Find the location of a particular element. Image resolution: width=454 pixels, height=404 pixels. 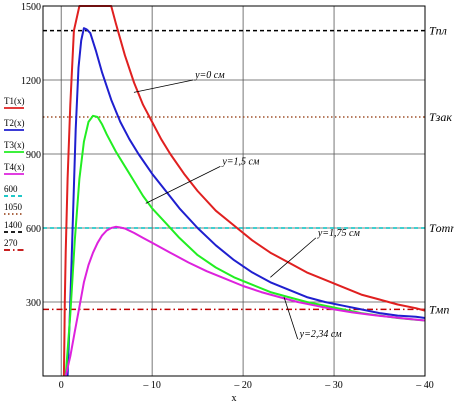

y-tick-label-3: 1200 is located at coordinates (31, 81).